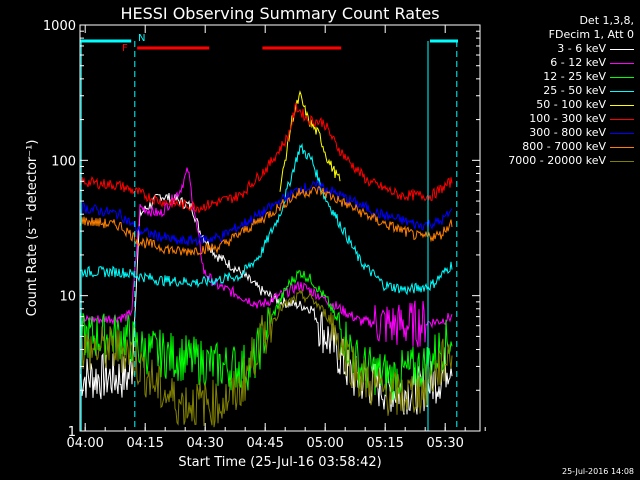  I want to click on legend-entry-4: 25 - 50 keV, so click(554, 91).